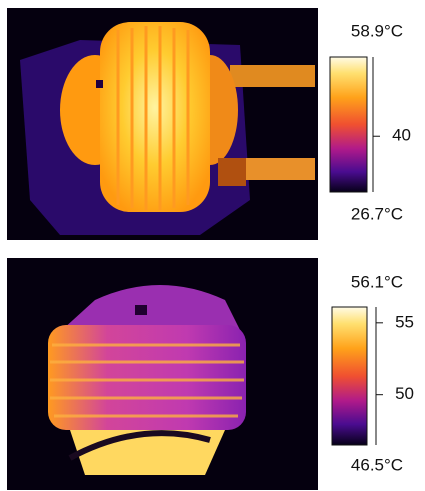  Describe the element at coordinates (404, 393) in the screenshot. I see `tick-label: 50` at that location.